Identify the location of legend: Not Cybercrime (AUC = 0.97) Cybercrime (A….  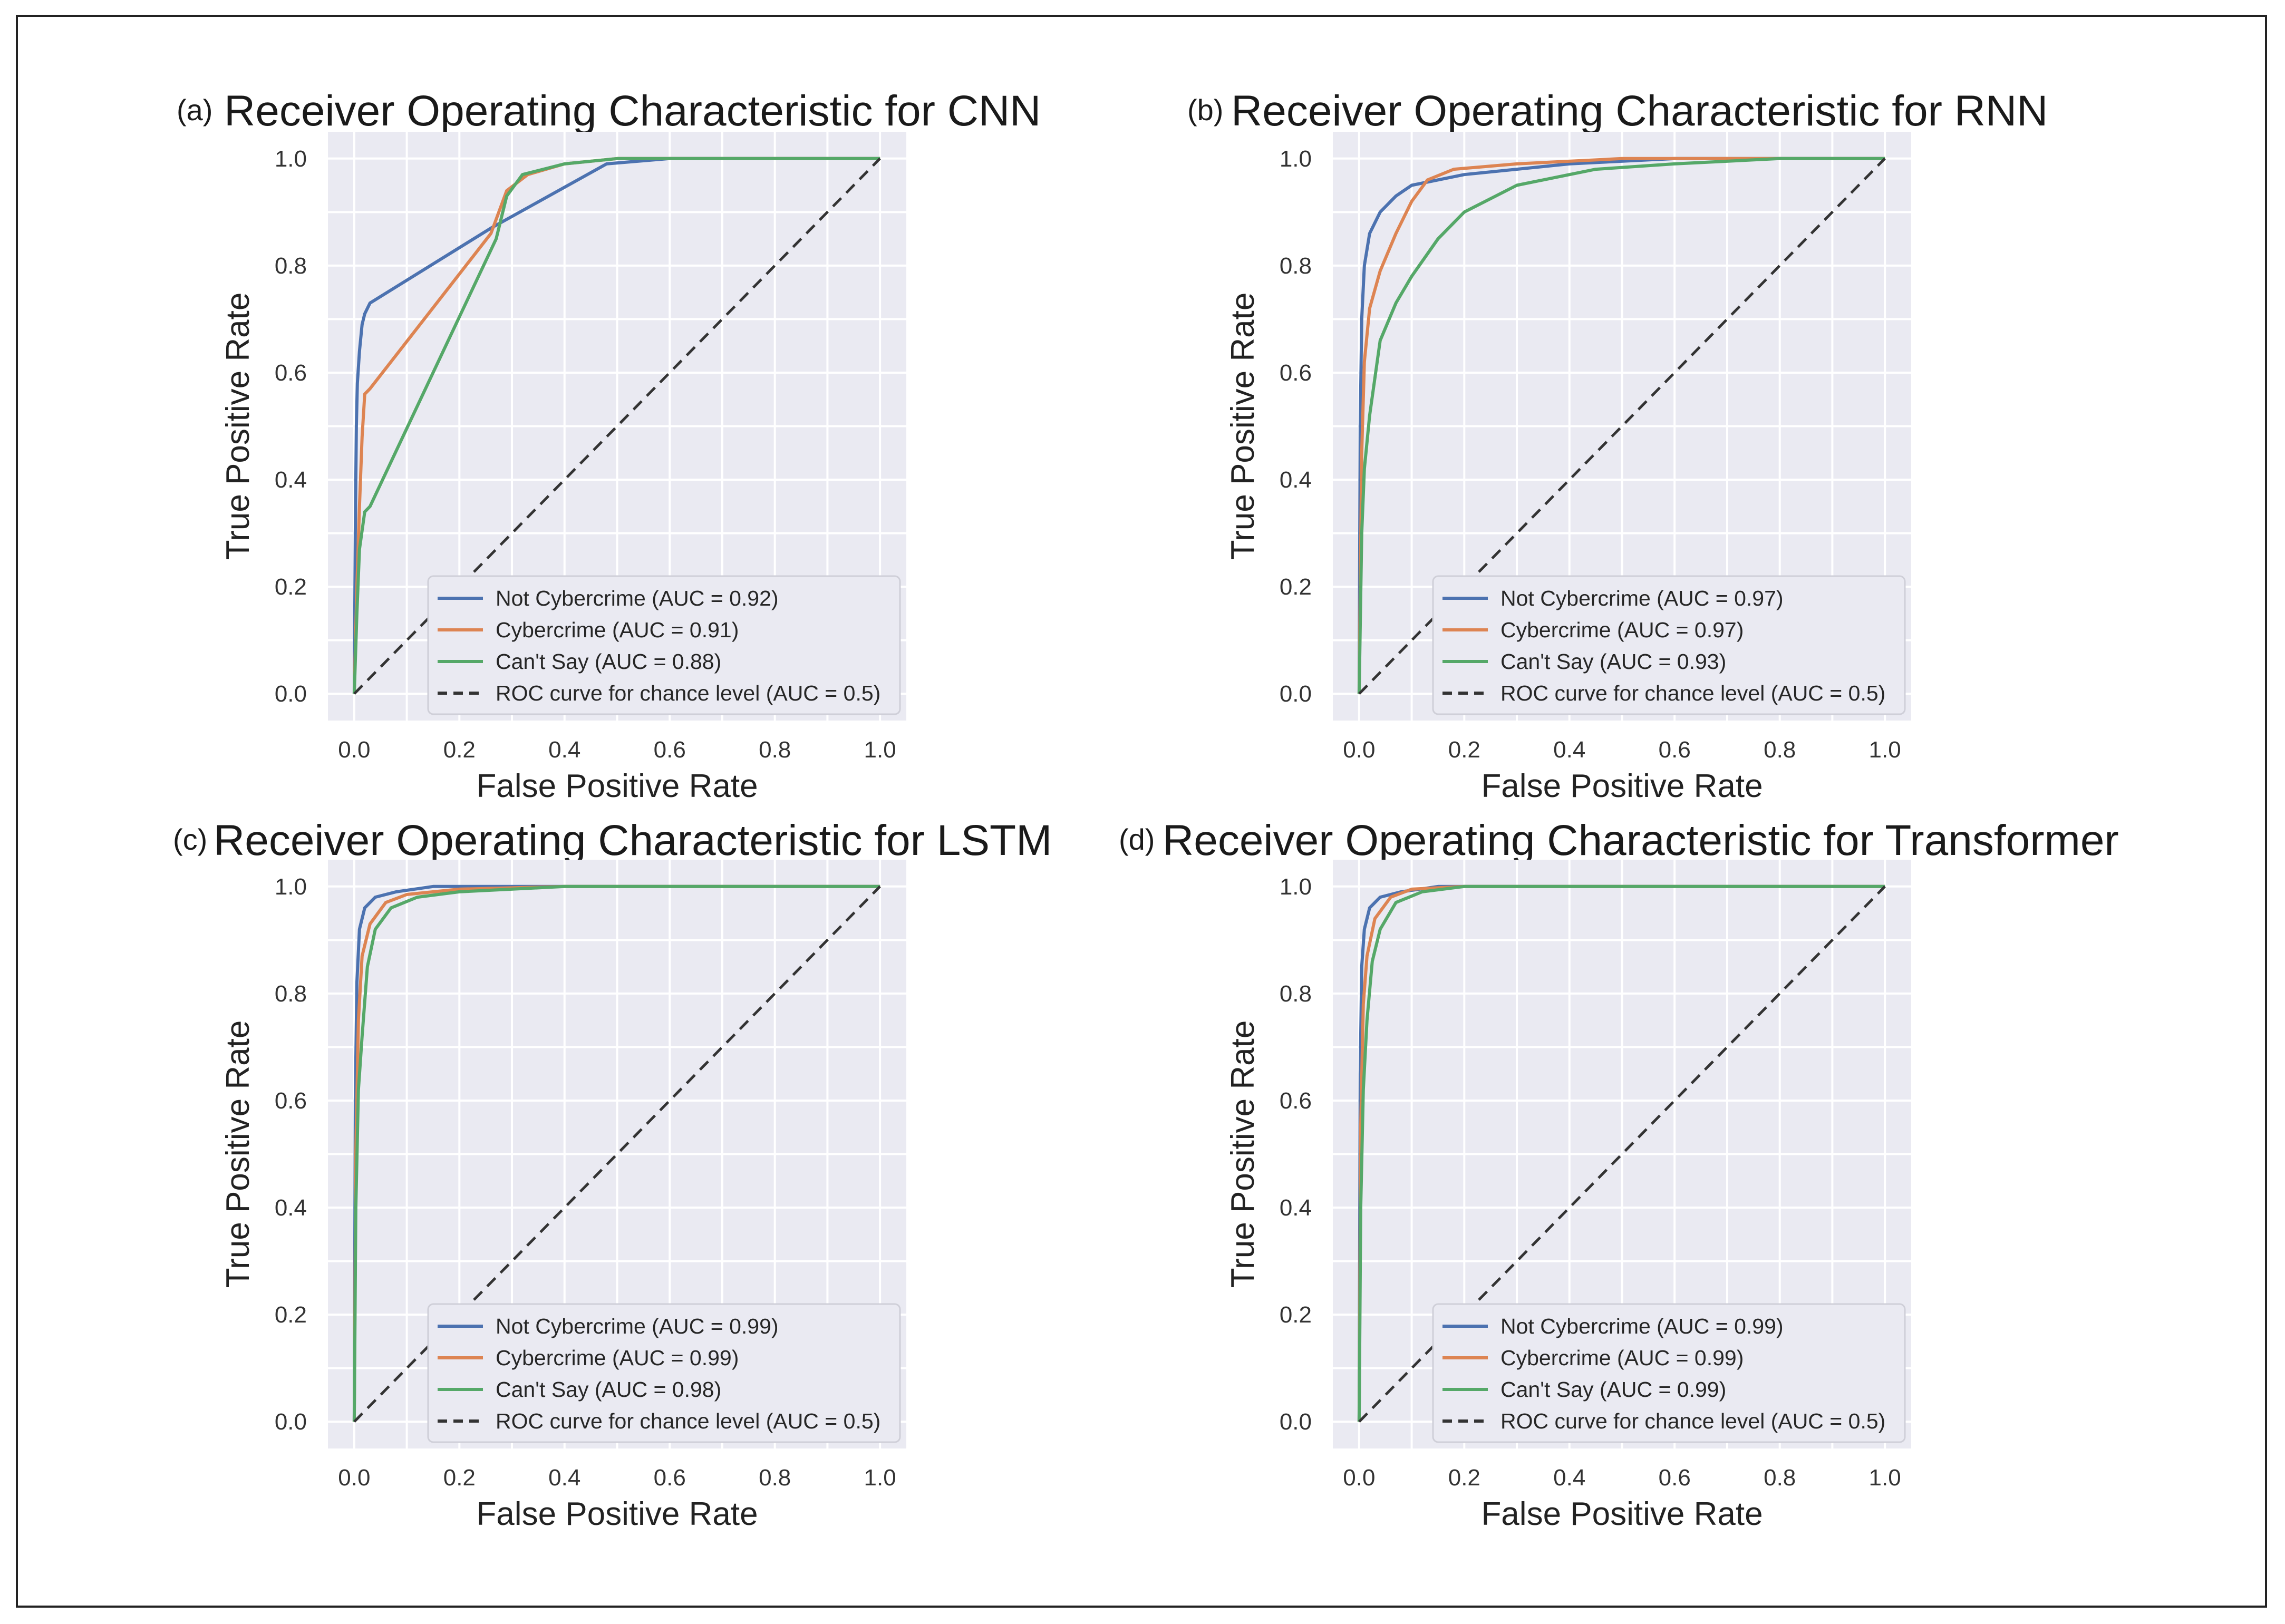
(1669, 645).